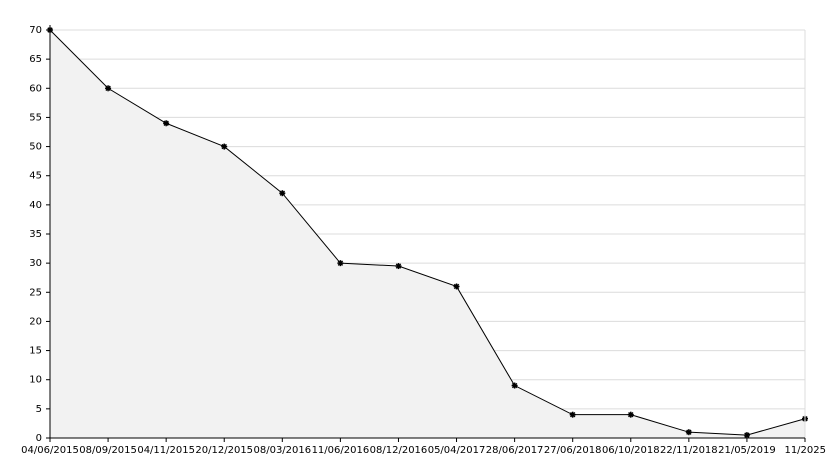 The width and height of the screenshot is (834, 468). What do you see at coordinates (805, 450) in the screenshot?
I see `x-tick-label: 11/2025` at bounding box center [805, 450].